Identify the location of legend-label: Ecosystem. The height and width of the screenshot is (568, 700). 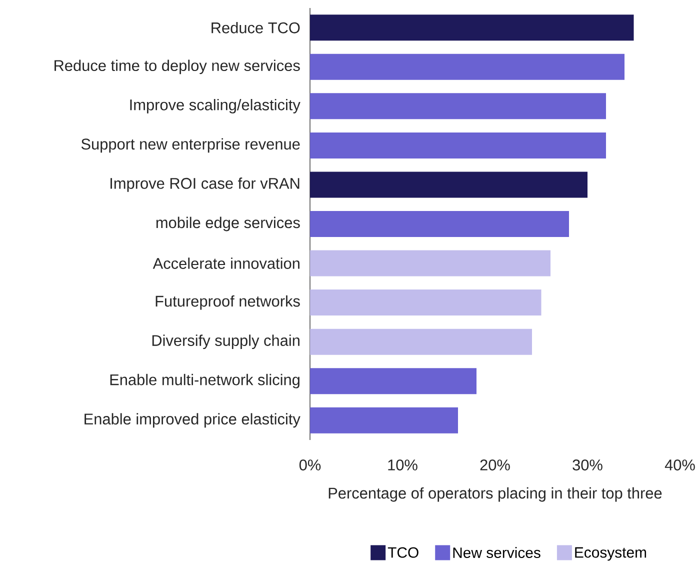
(610, 554).